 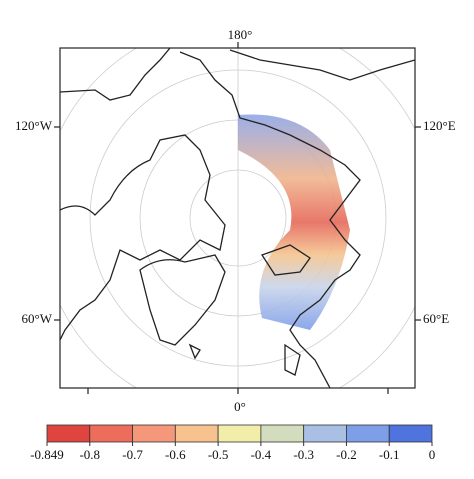 What do you see at coordinates (175, 454) in the screenshot?
I see `colorbar-tick-label: -0.6` at bounding box center [175, 454].